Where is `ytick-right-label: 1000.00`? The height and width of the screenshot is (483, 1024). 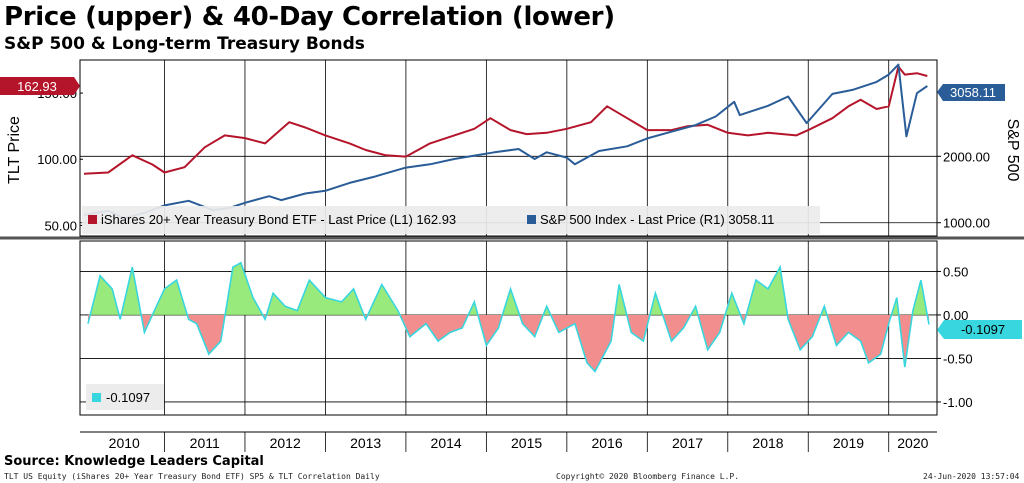 ytick-right-label: 1000.00 is located at coordinates (966, 223).